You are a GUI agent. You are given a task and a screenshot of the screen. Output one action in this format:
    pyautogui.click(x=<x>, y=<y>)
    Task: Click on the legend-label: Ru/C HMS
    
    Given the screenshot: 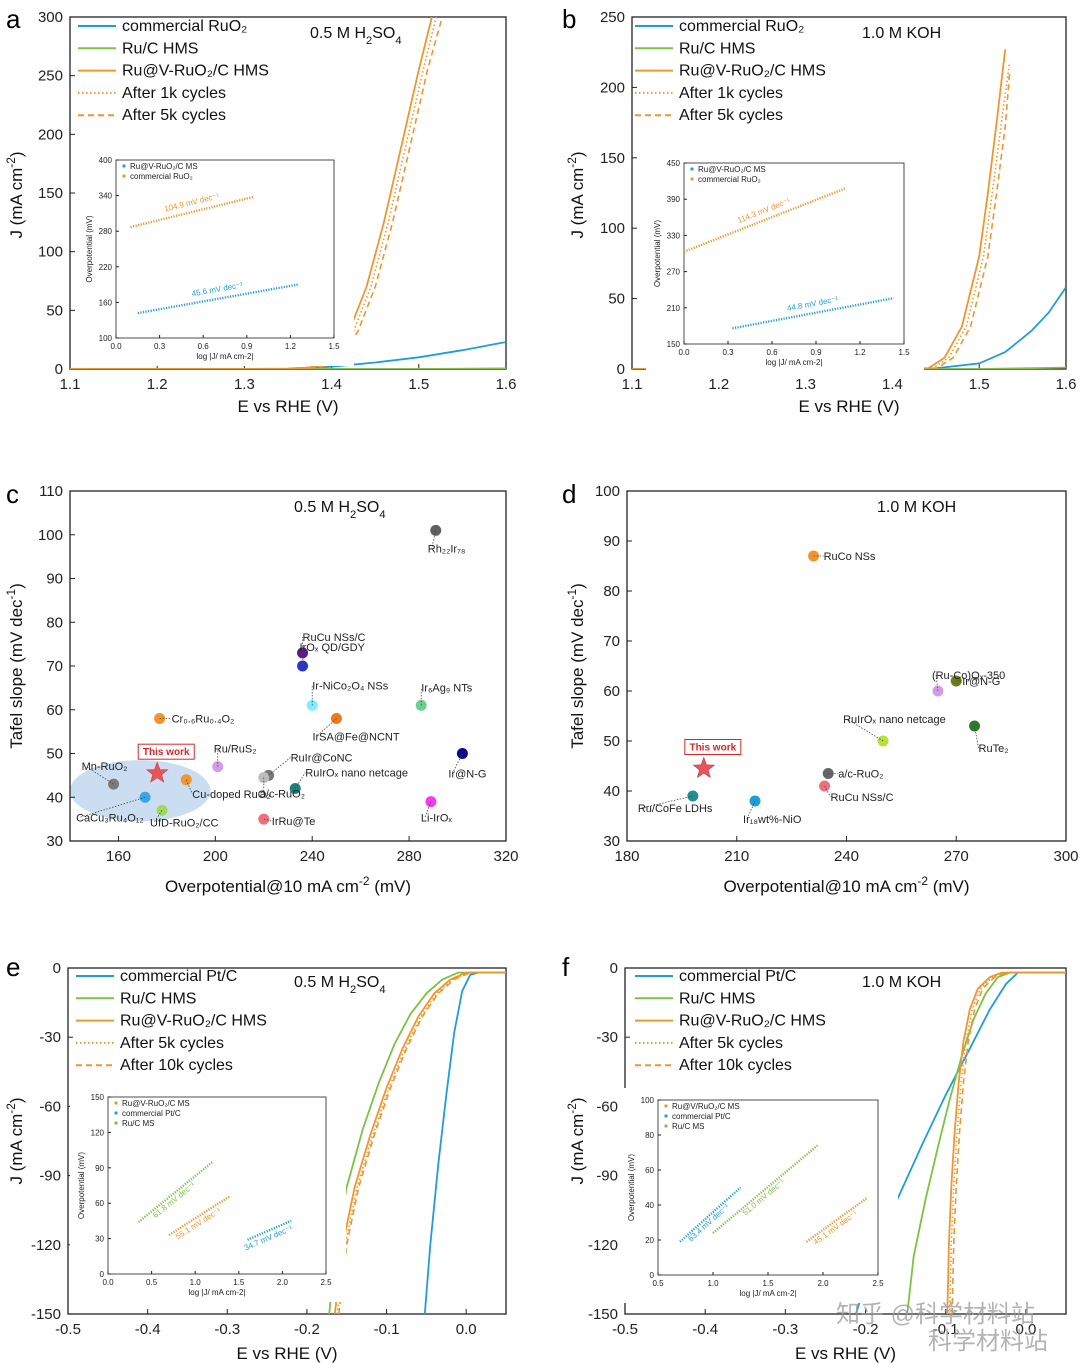 What is the action you would take?
    pyautogui.click(x=158, y=998)
    